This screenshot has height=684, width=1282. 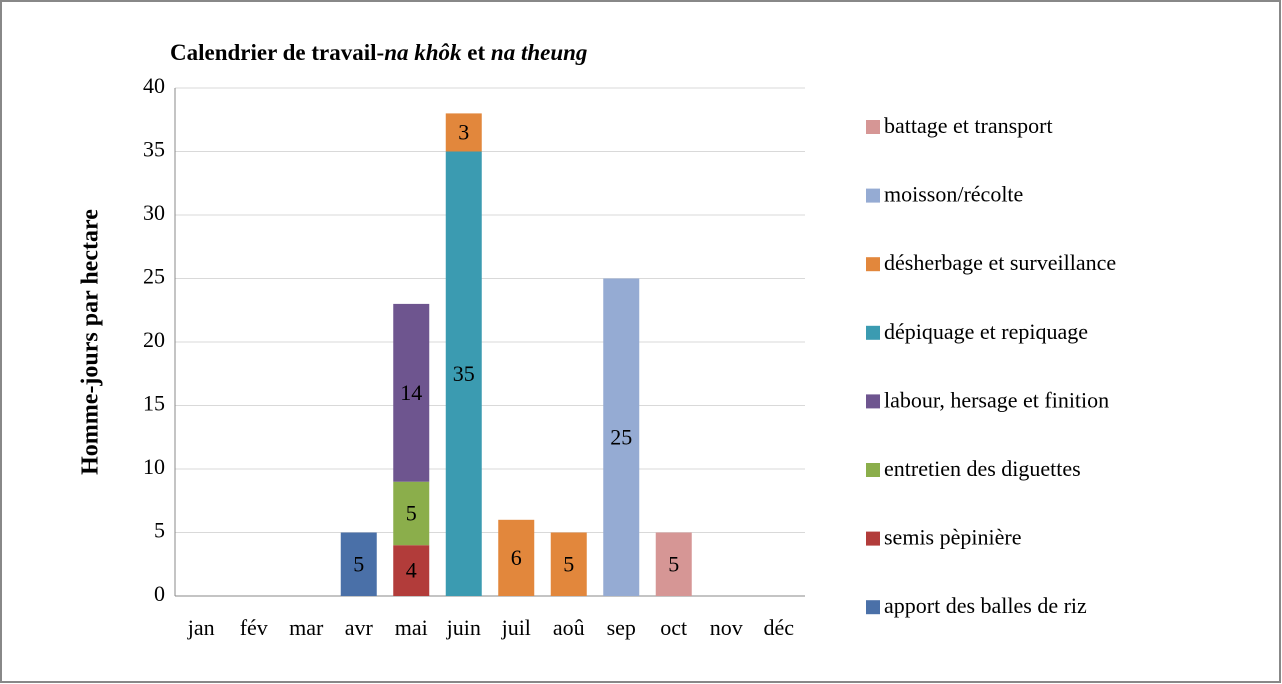 What do you see at coordinates (476, 52) in the screenshot?
I see `title-part: et` at bounding box center [476, 52].